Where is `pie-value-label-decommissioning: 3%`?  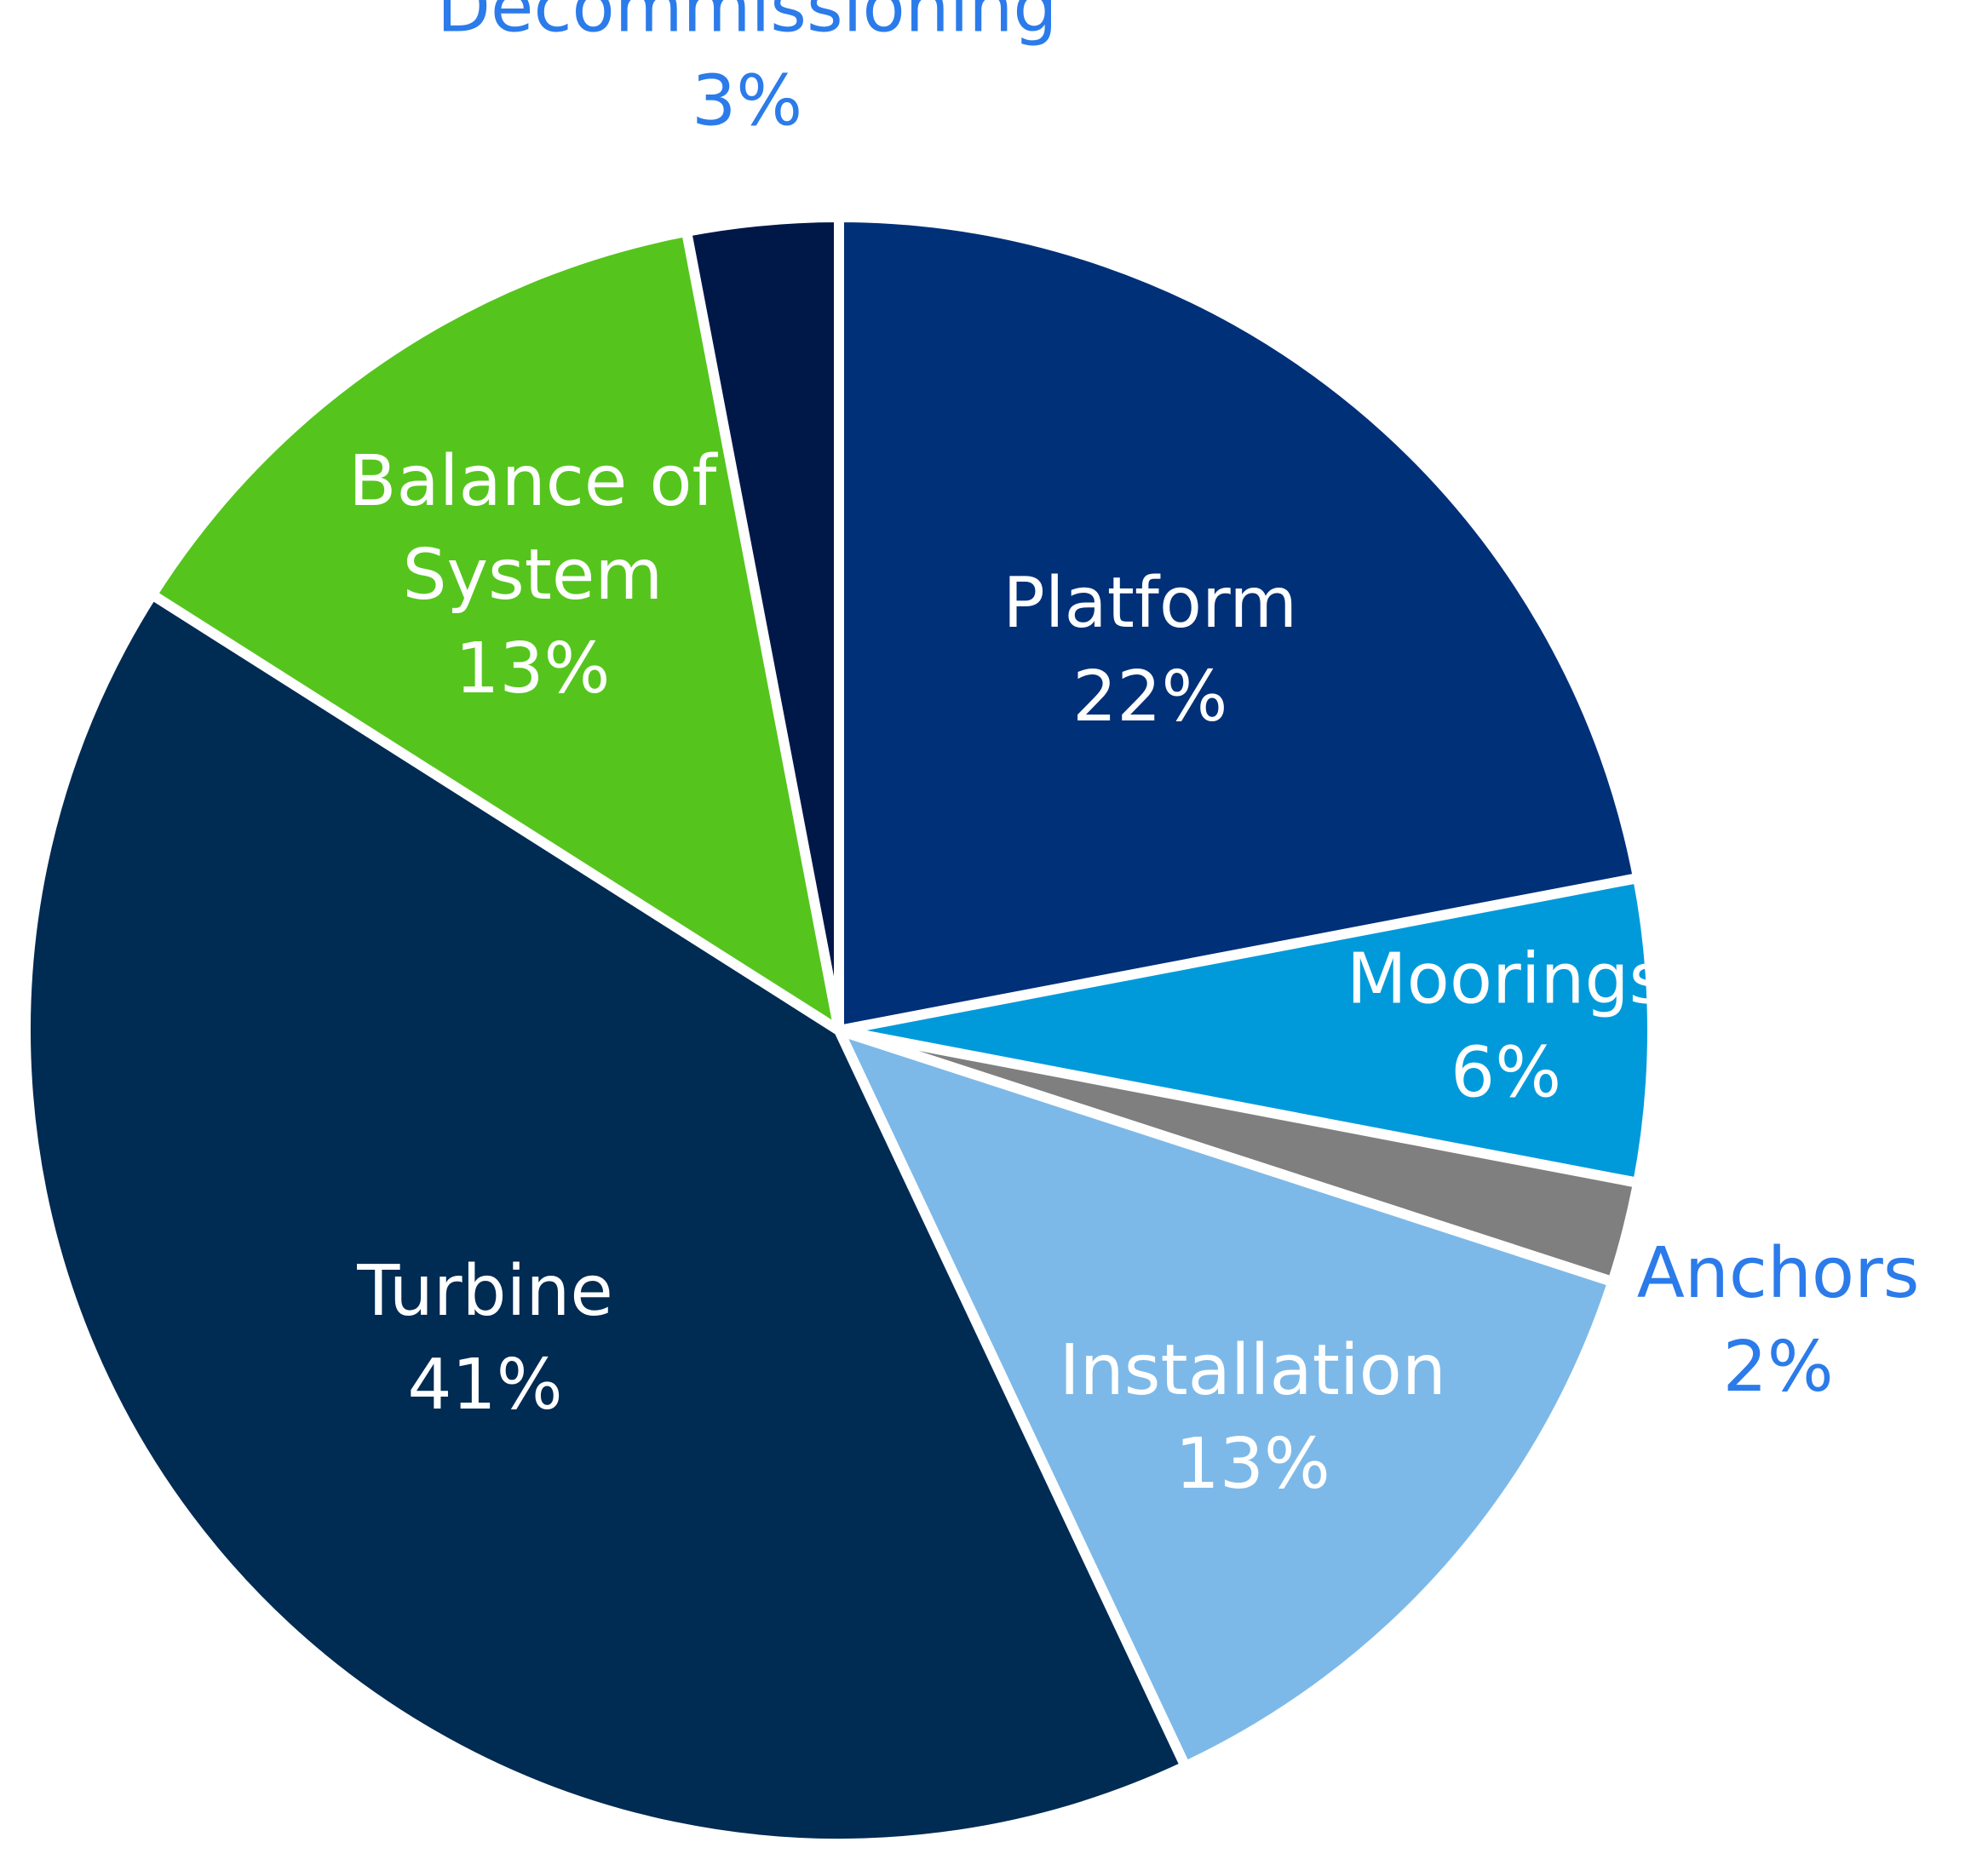
pie-value-label-decommissioning: 3% is located at coordinates (747, 101).